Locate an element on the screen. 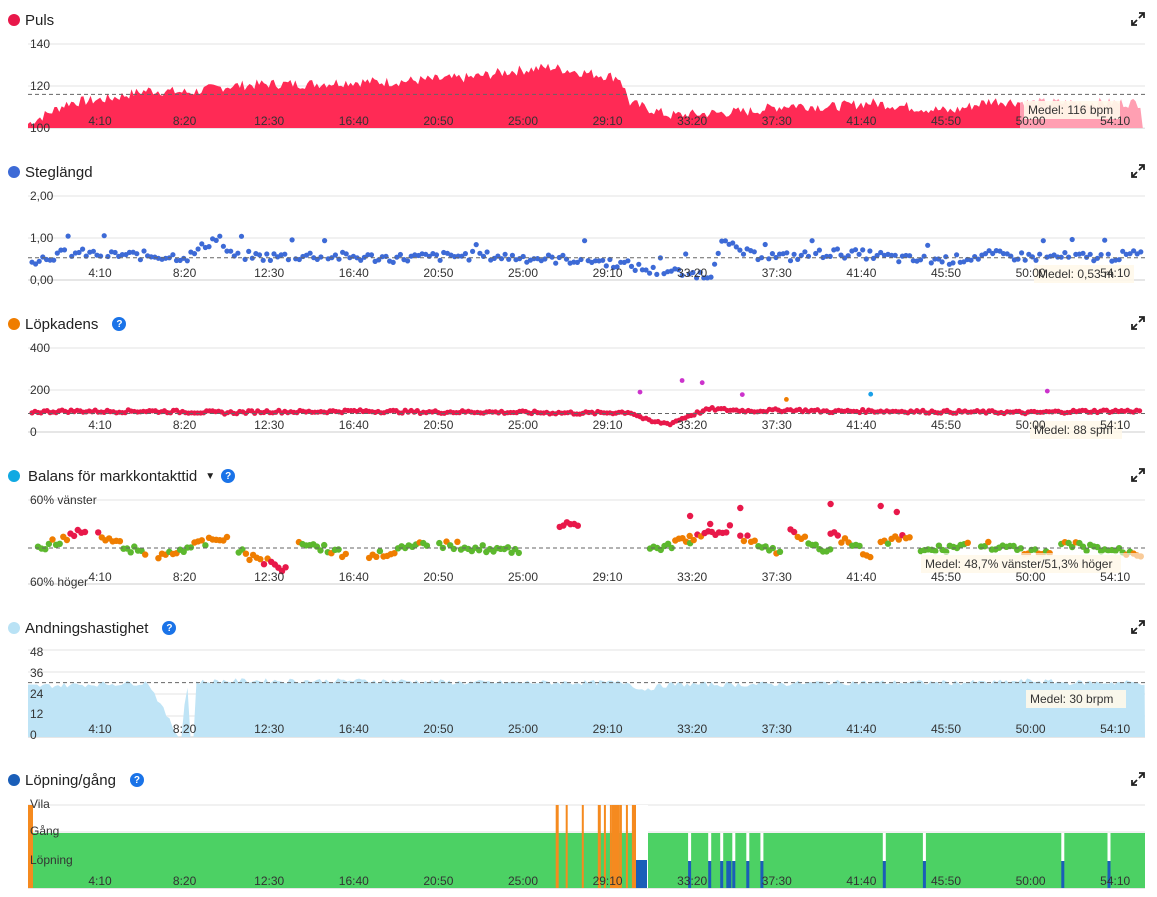 This screenshot has width=1157, height=897. x-tick-label: 25:00 is located at coordinates (523, 273).